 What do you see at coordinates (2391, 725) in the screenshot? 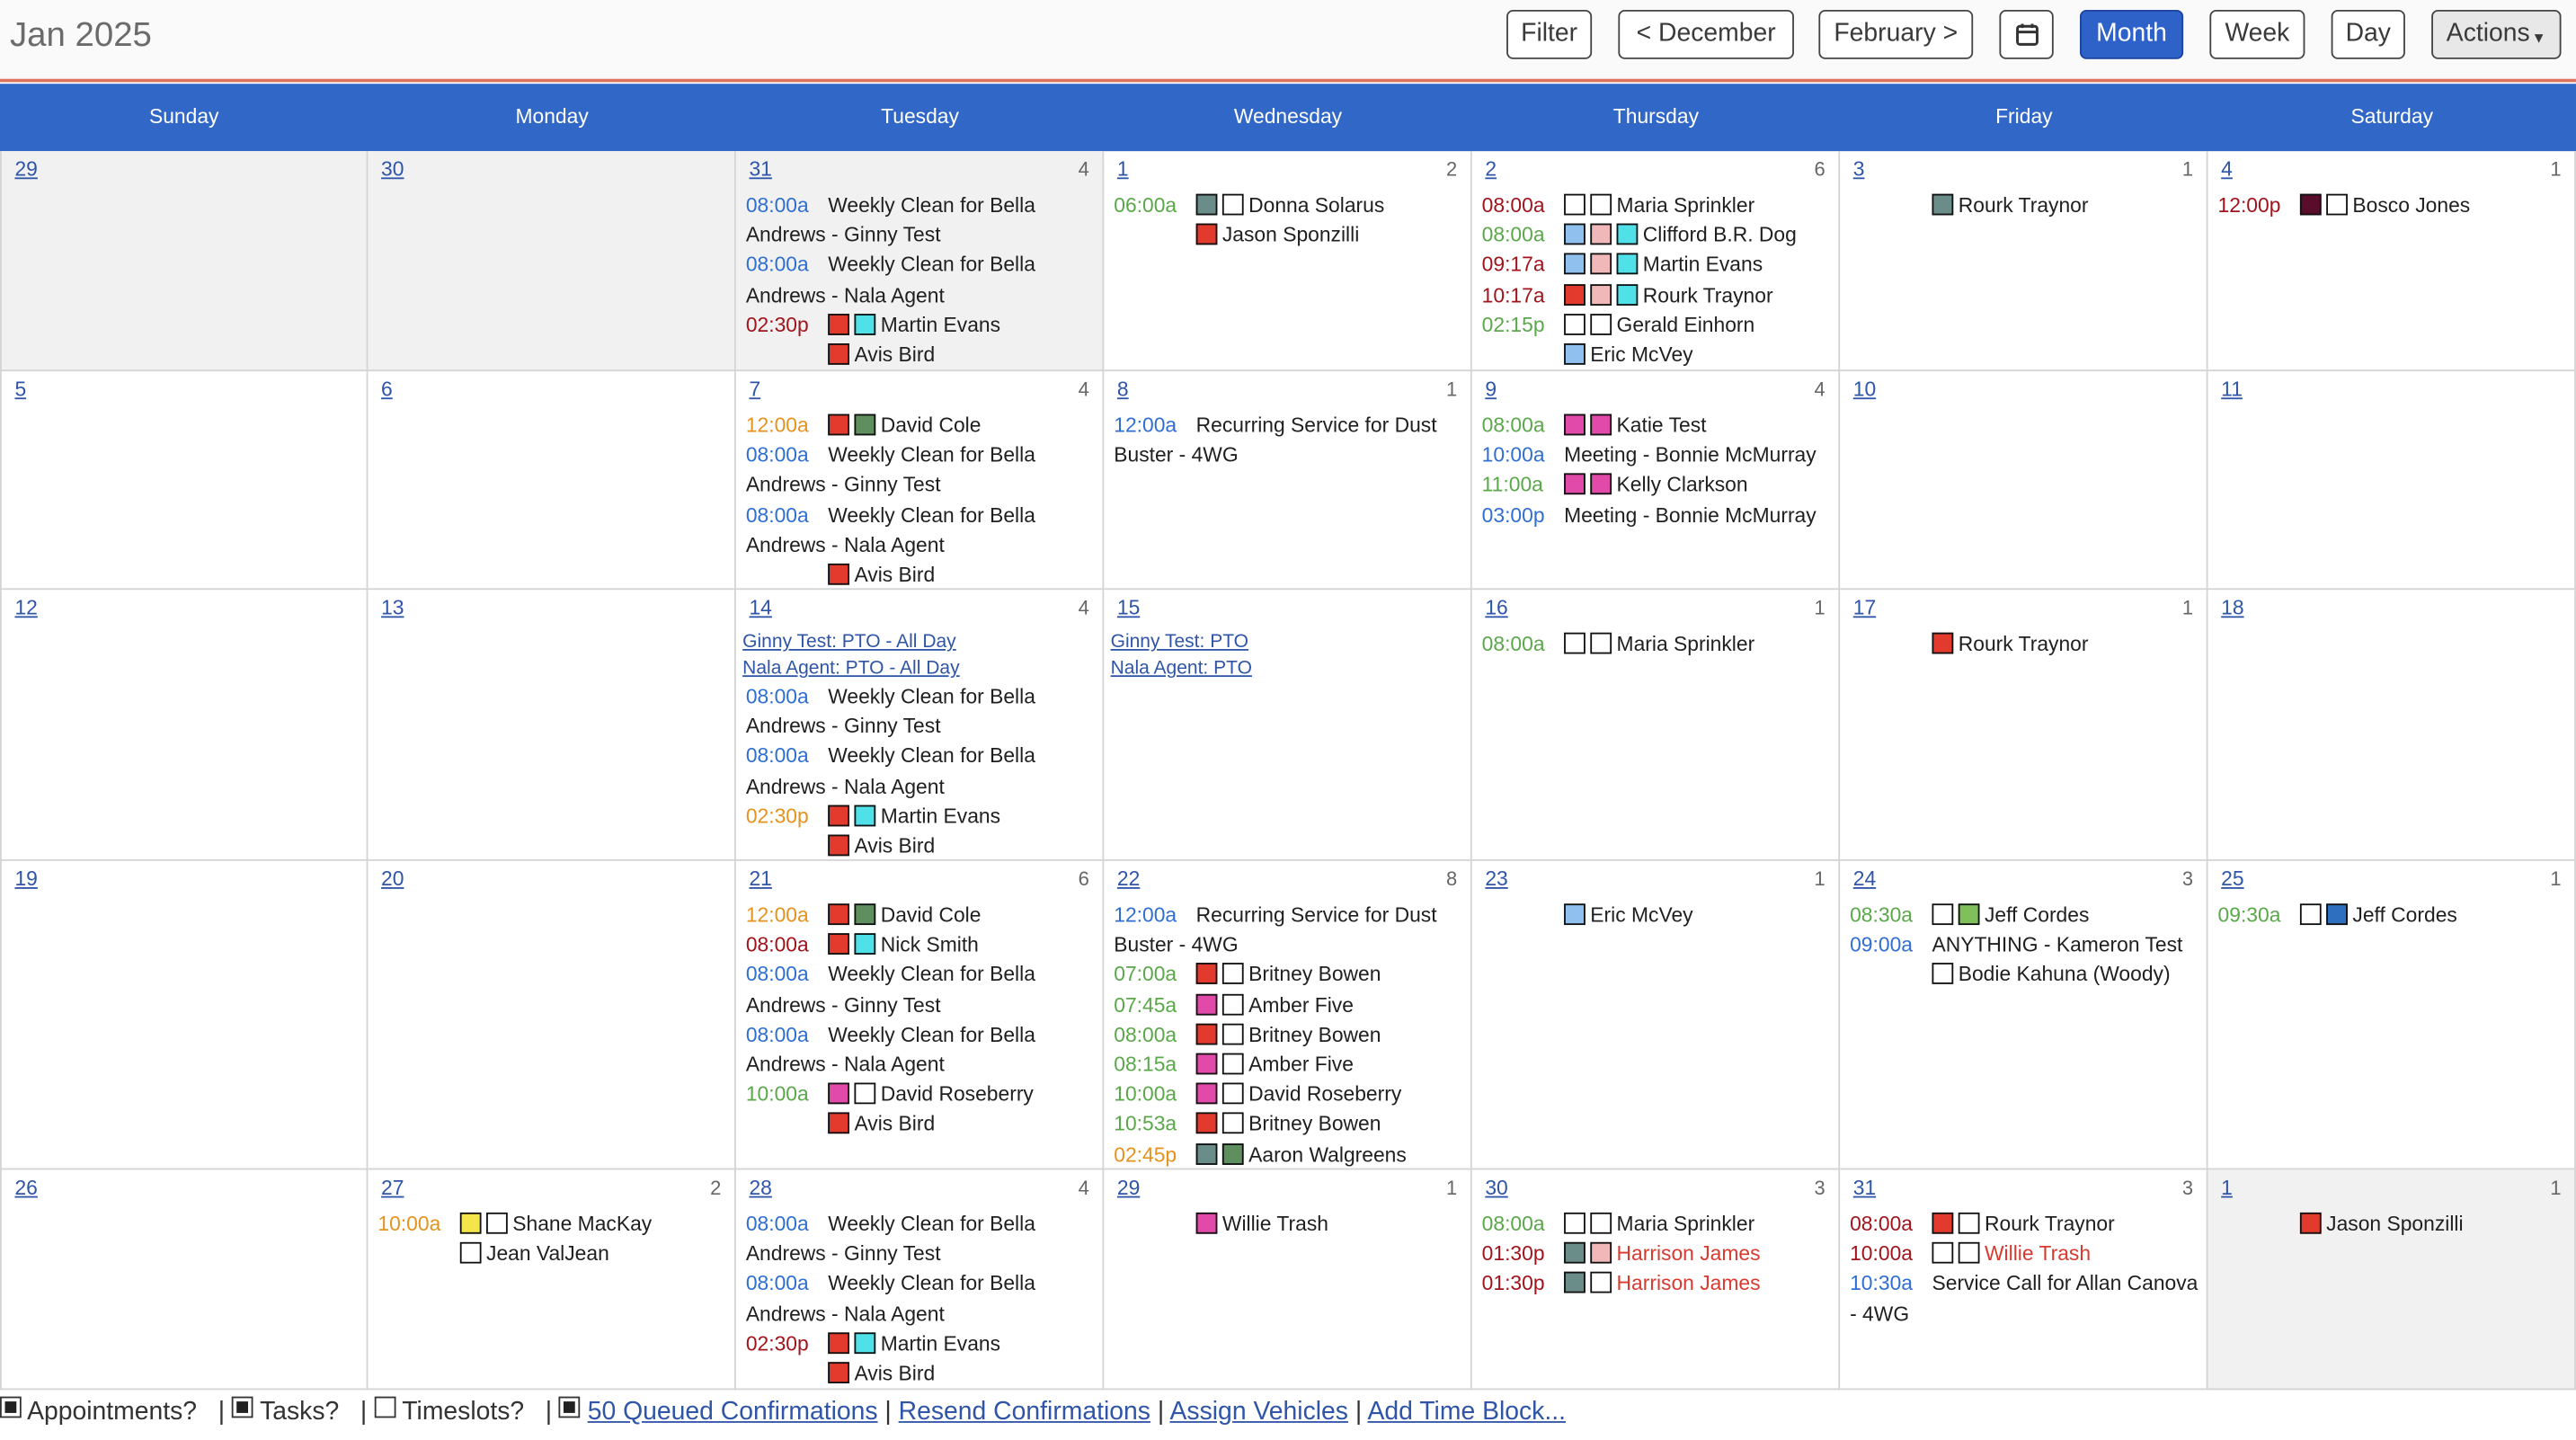
I see `day-cell: 18` at bounding box center [2391, 725].